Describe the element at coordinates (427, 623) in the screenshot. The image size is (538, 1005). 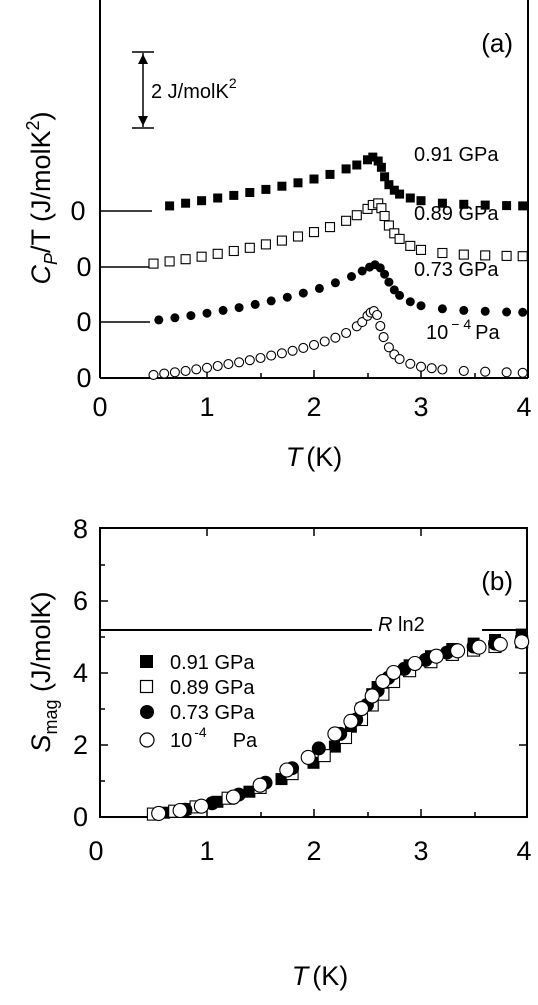
I see `rln2-label-bg` at that location.